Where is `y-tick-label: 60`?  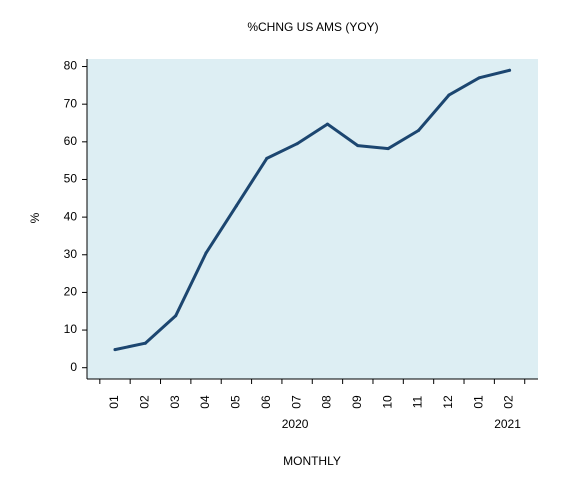
y-tick-label: 60 is located at coordinates (71, 141).